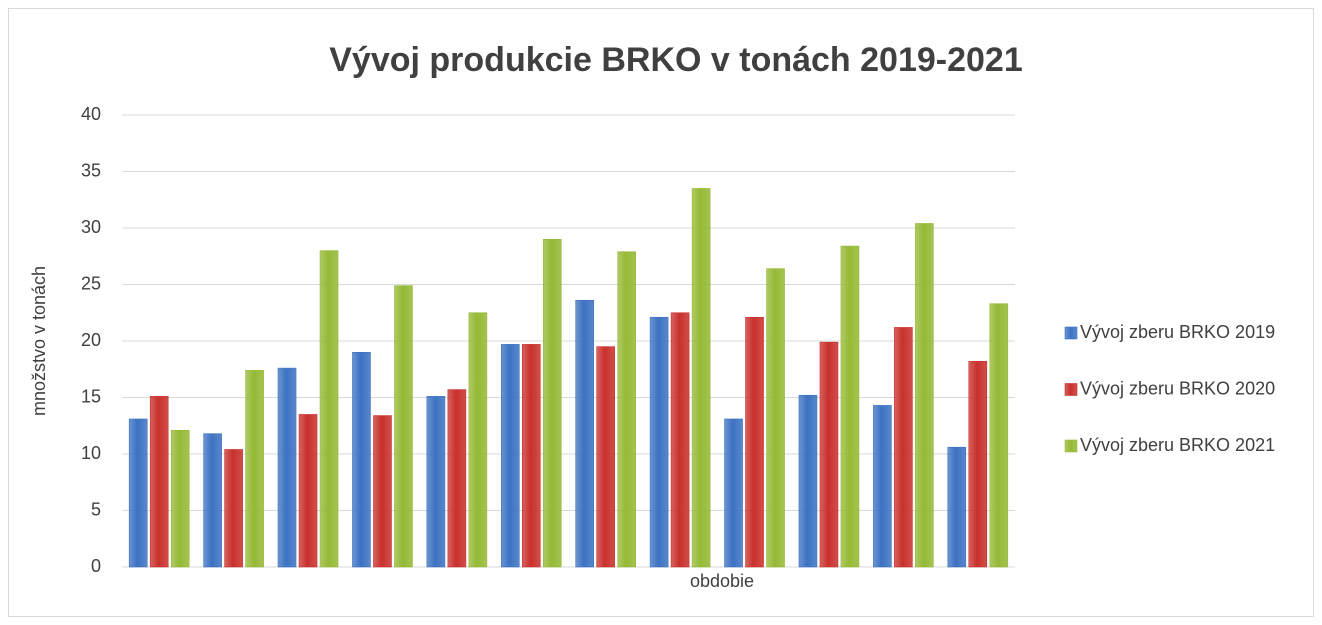 The height and width of the screenshot is (625, 1322). What do you see at coordinates (1177, 388) in the screenshot?
I see `legend-label: Vývoj zberu BRKO 2020` at bounding box center [1177, 388].